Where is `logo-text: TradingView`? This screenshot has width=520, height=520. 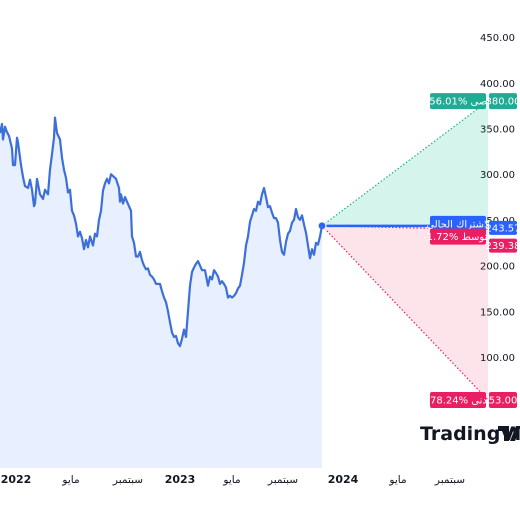 logo-text: TradingView is located at coordinates (470, 434).